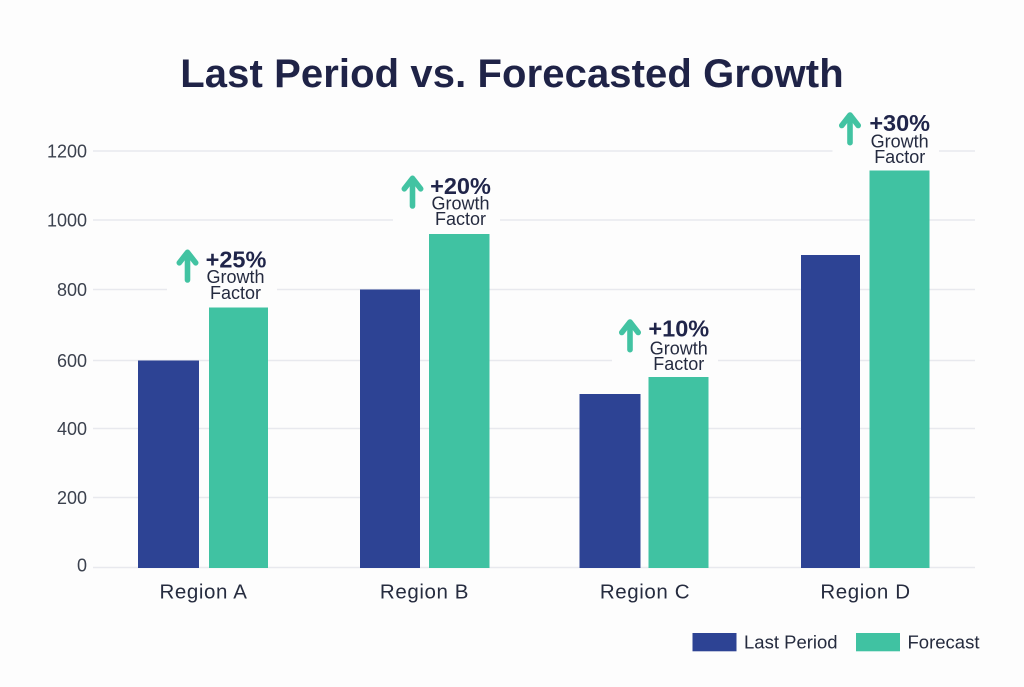 The image size is (1024, 687). I want to click on svg-text: +10%, so click(678, 329).